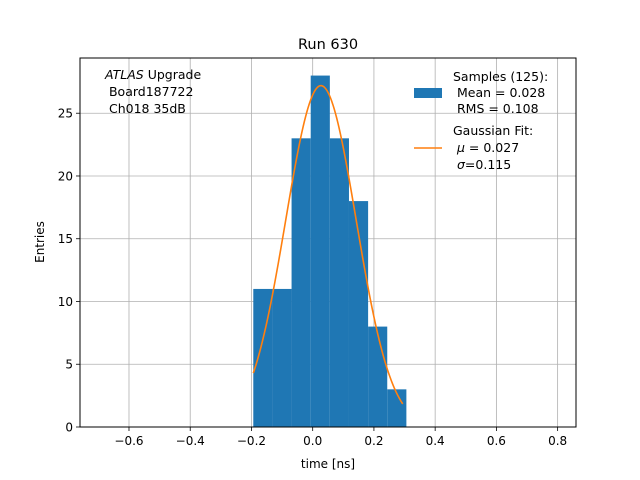 The image size is (640, 480). I want to click on x-tick-label: 0.2, so click(373, 441).